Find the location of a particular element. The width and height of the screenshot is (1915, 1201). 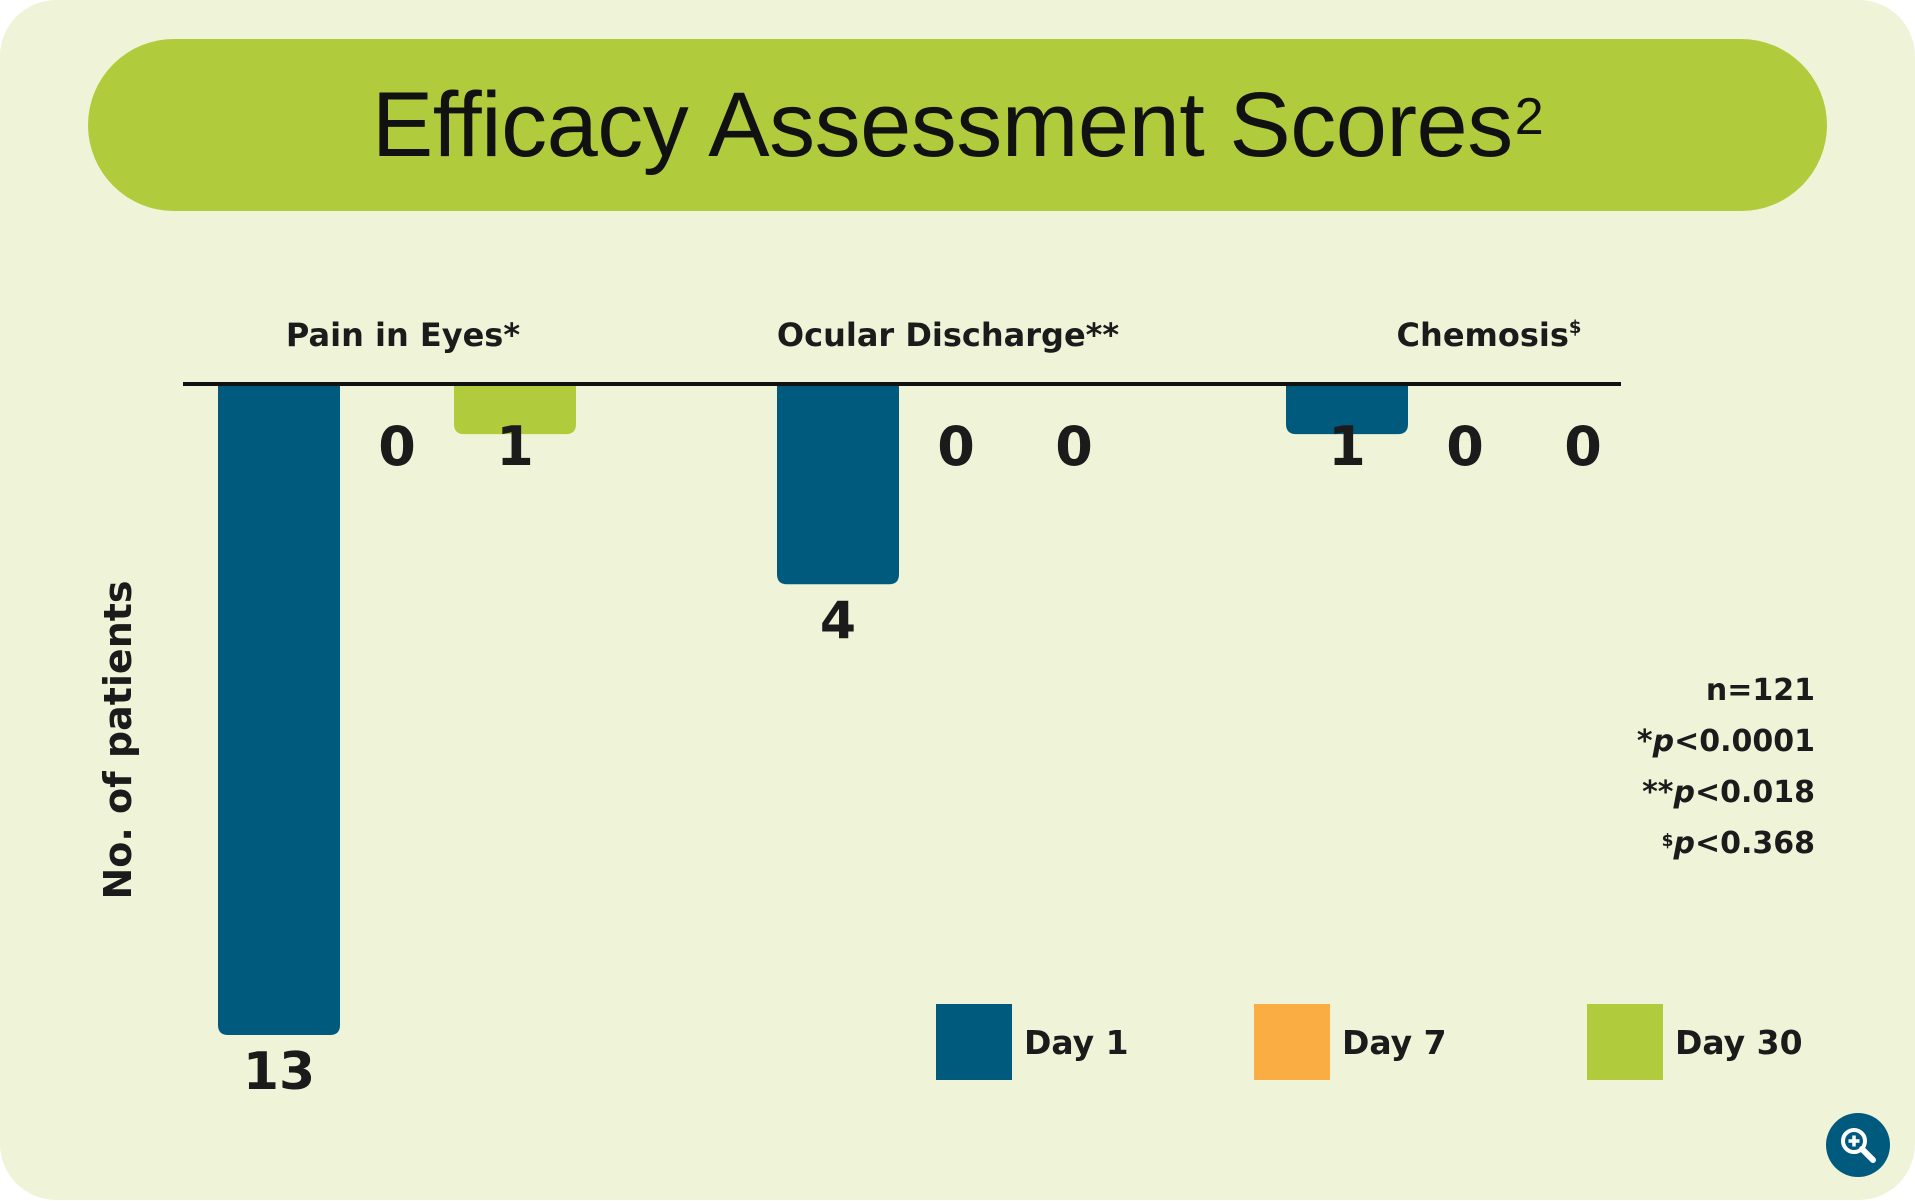

note-p-pain: *p<0.0001 is located at coordinates (1725, 741).